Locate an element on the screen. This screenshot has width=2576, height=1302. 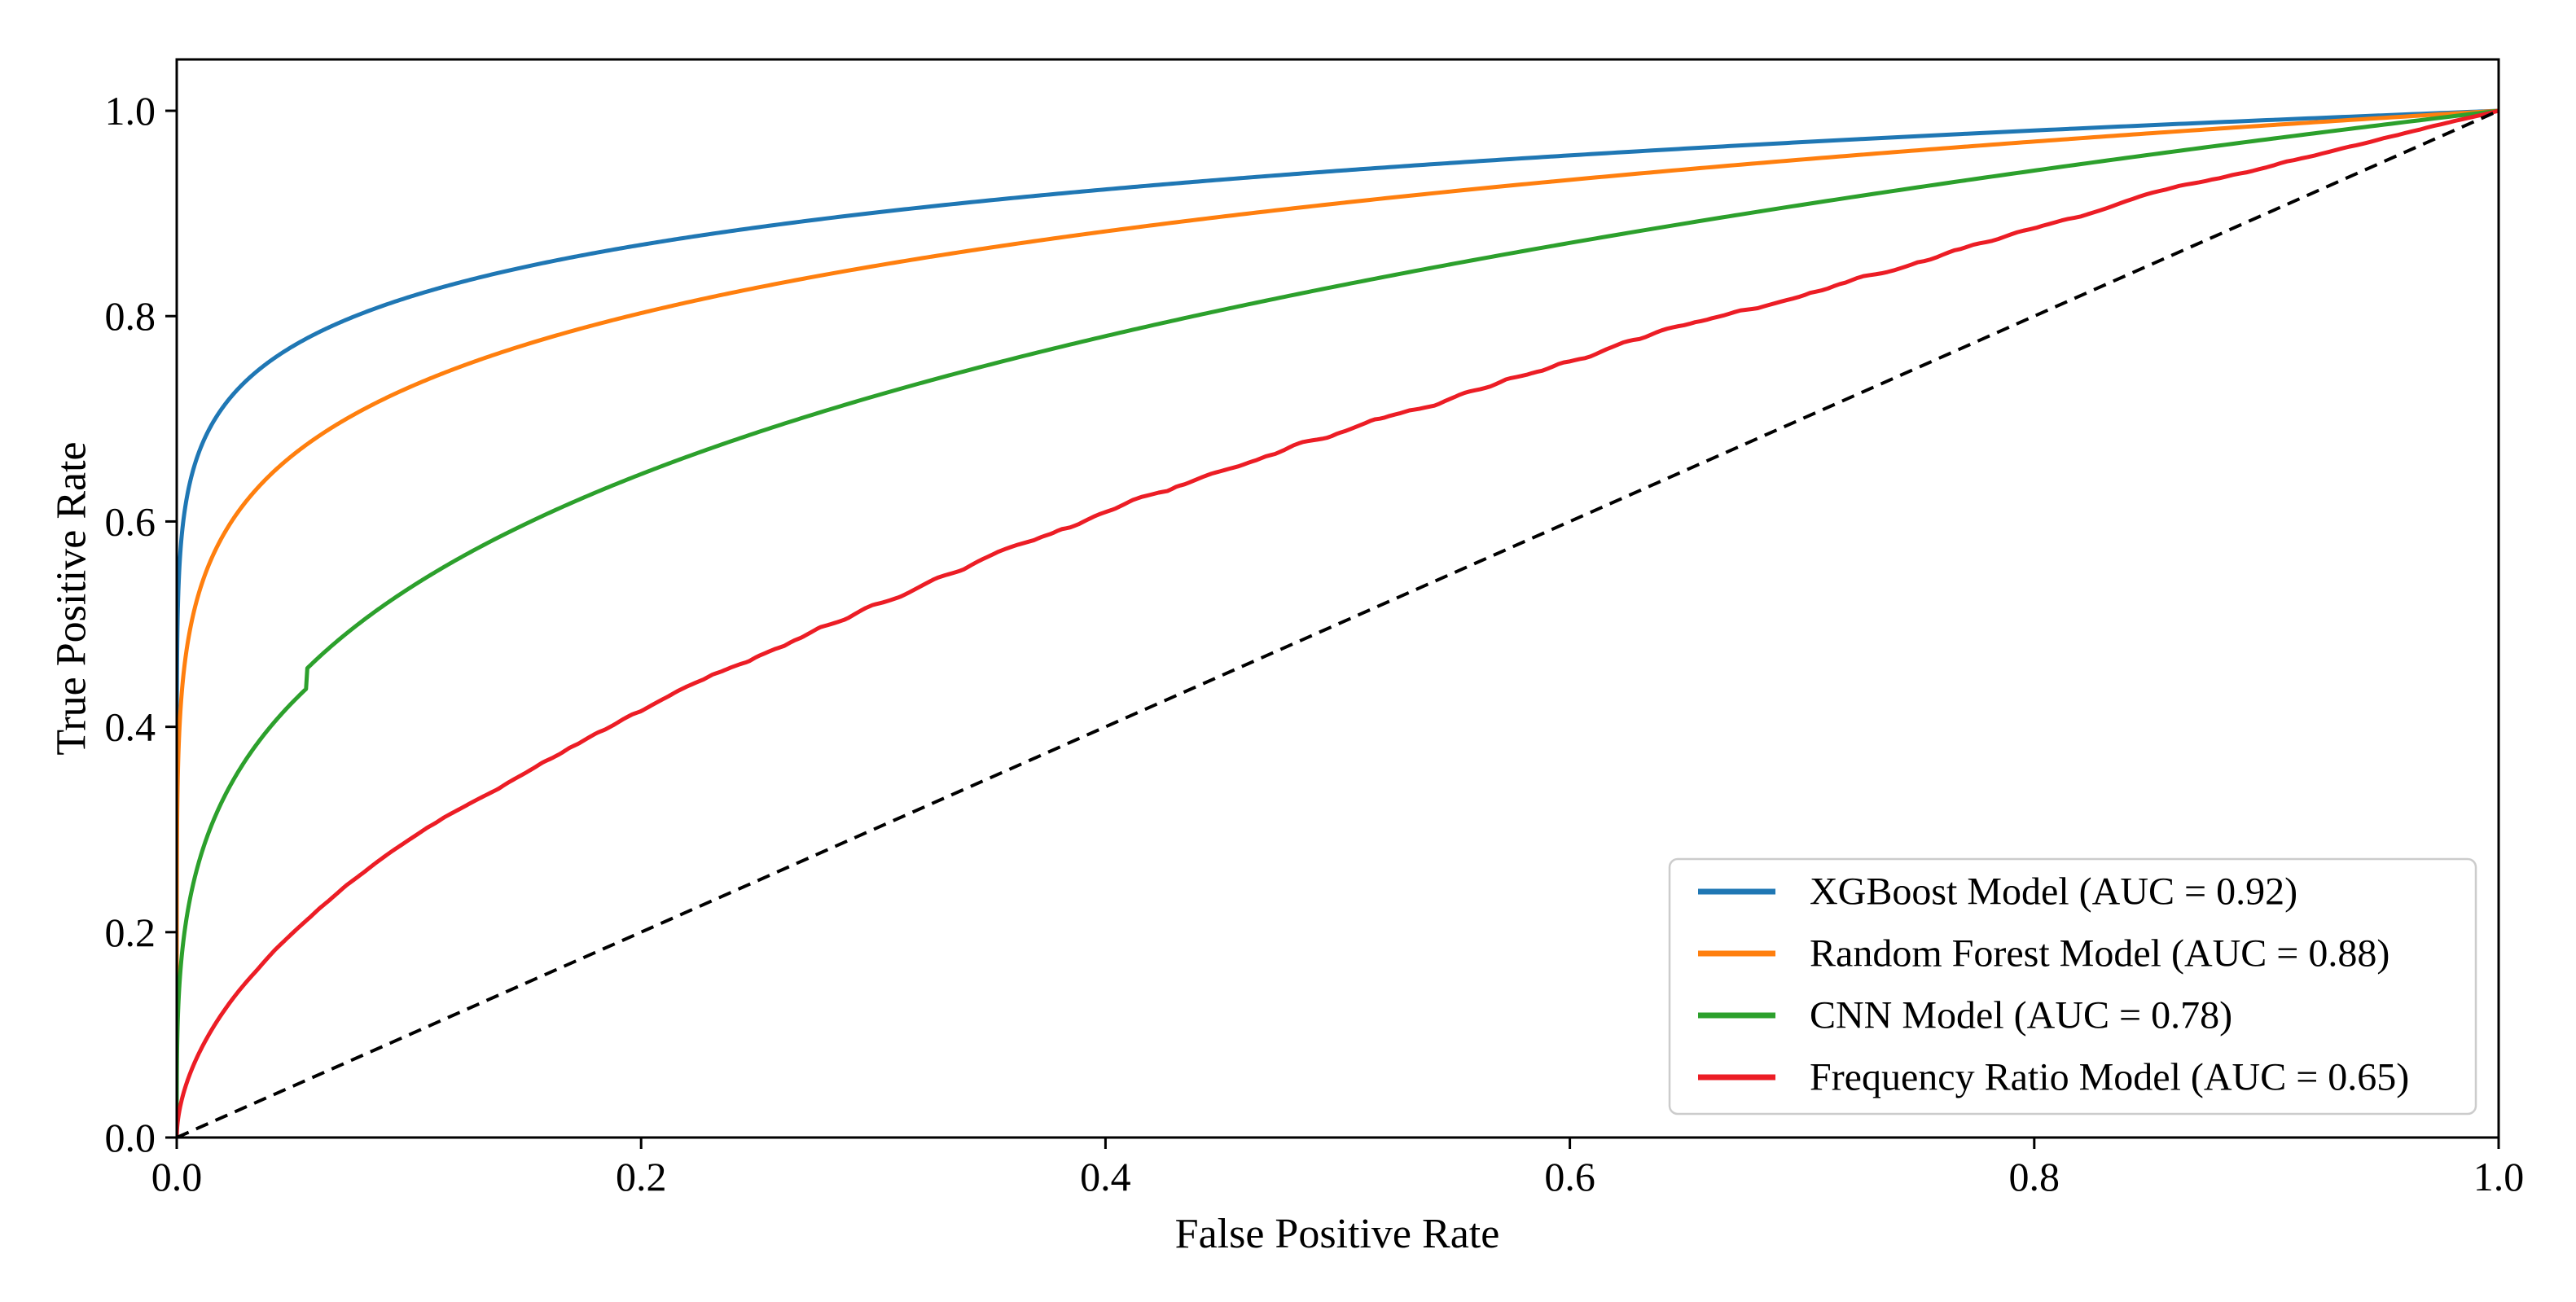
y-tick-label: 0.6 is located at coordinates (130, 521).